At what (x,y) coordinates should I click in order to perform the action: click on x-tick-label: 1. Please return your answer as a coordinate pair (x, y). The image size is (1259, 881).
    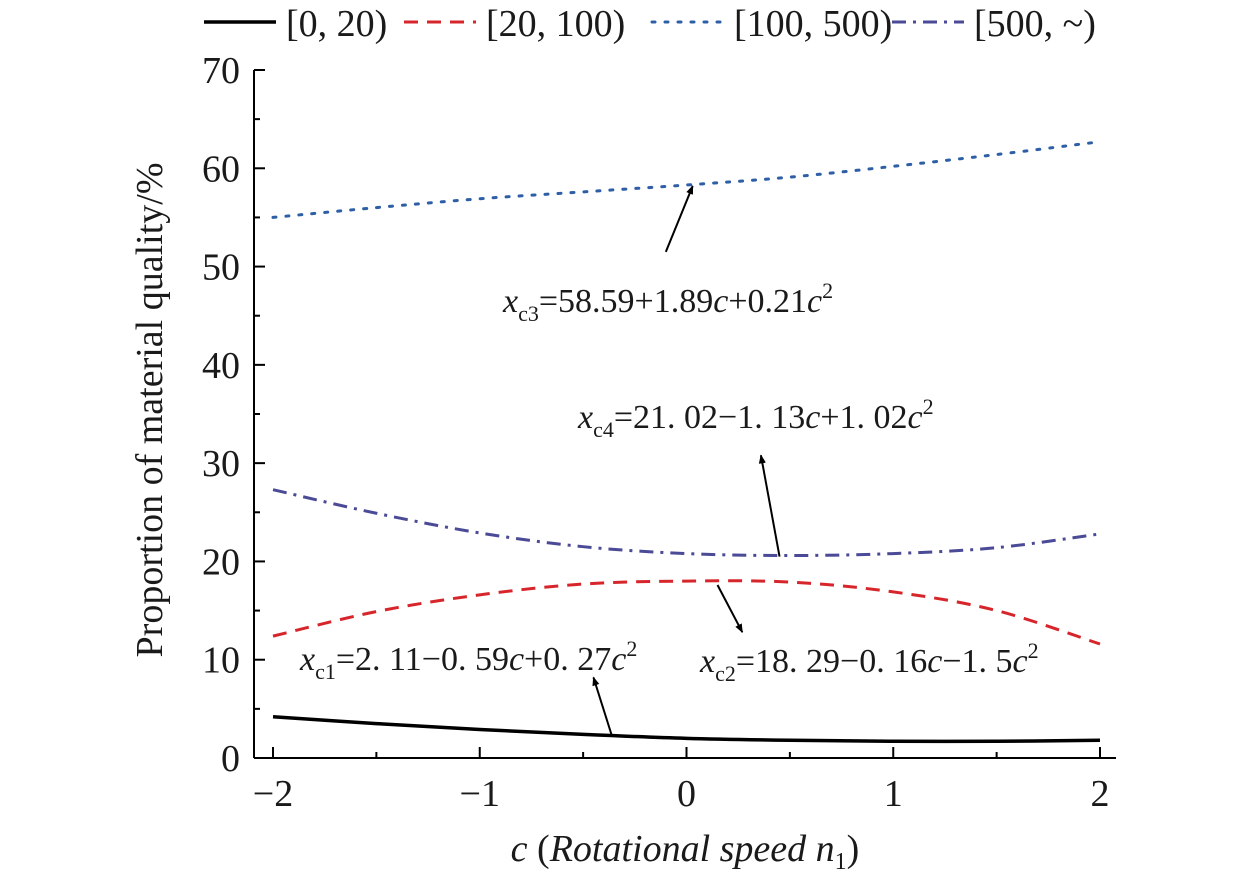
    Looking at the image, I should click on (893, 794).